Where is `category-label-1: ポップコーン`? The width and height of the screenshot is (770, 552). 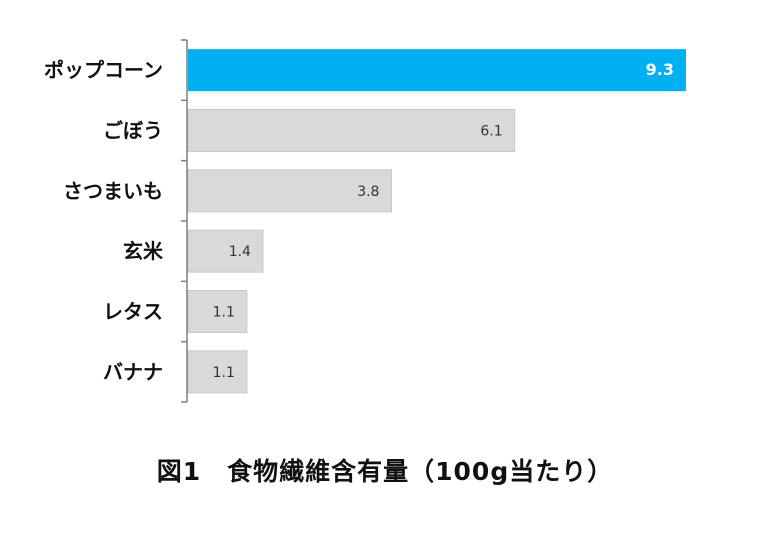
category-label-1: ポップコーン is located at coordinates (103, 70).